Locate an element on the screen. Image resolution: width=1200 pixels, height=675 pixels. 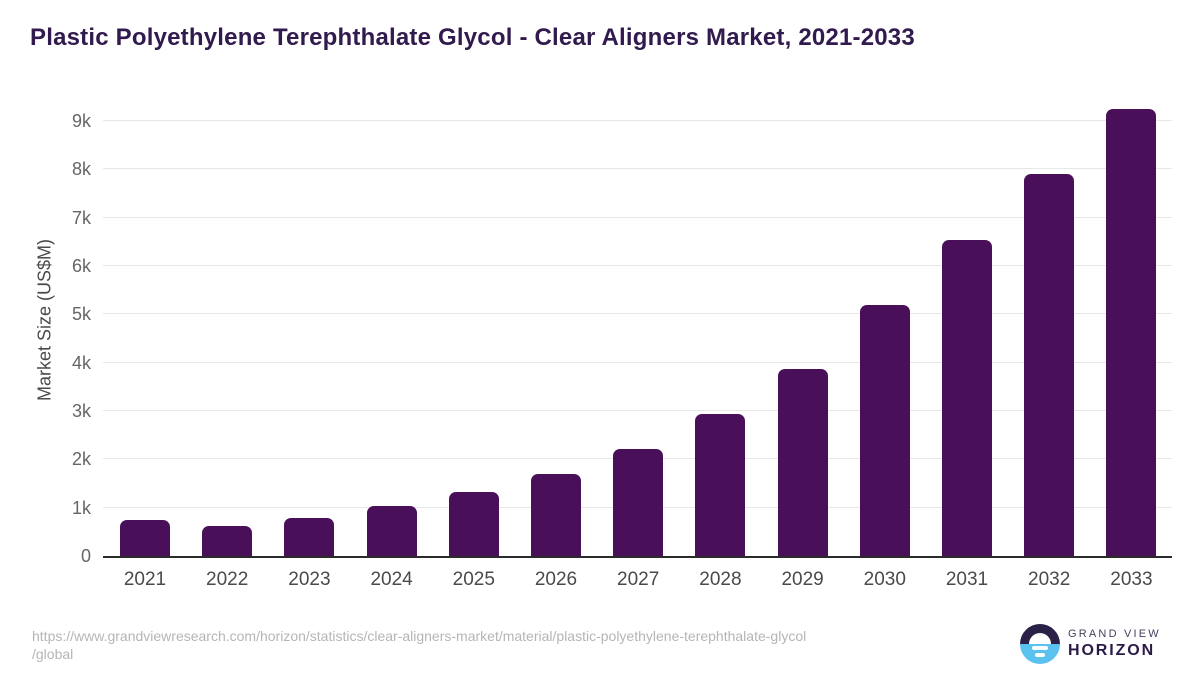
bar-2024 is located at coordinates (391, 531).